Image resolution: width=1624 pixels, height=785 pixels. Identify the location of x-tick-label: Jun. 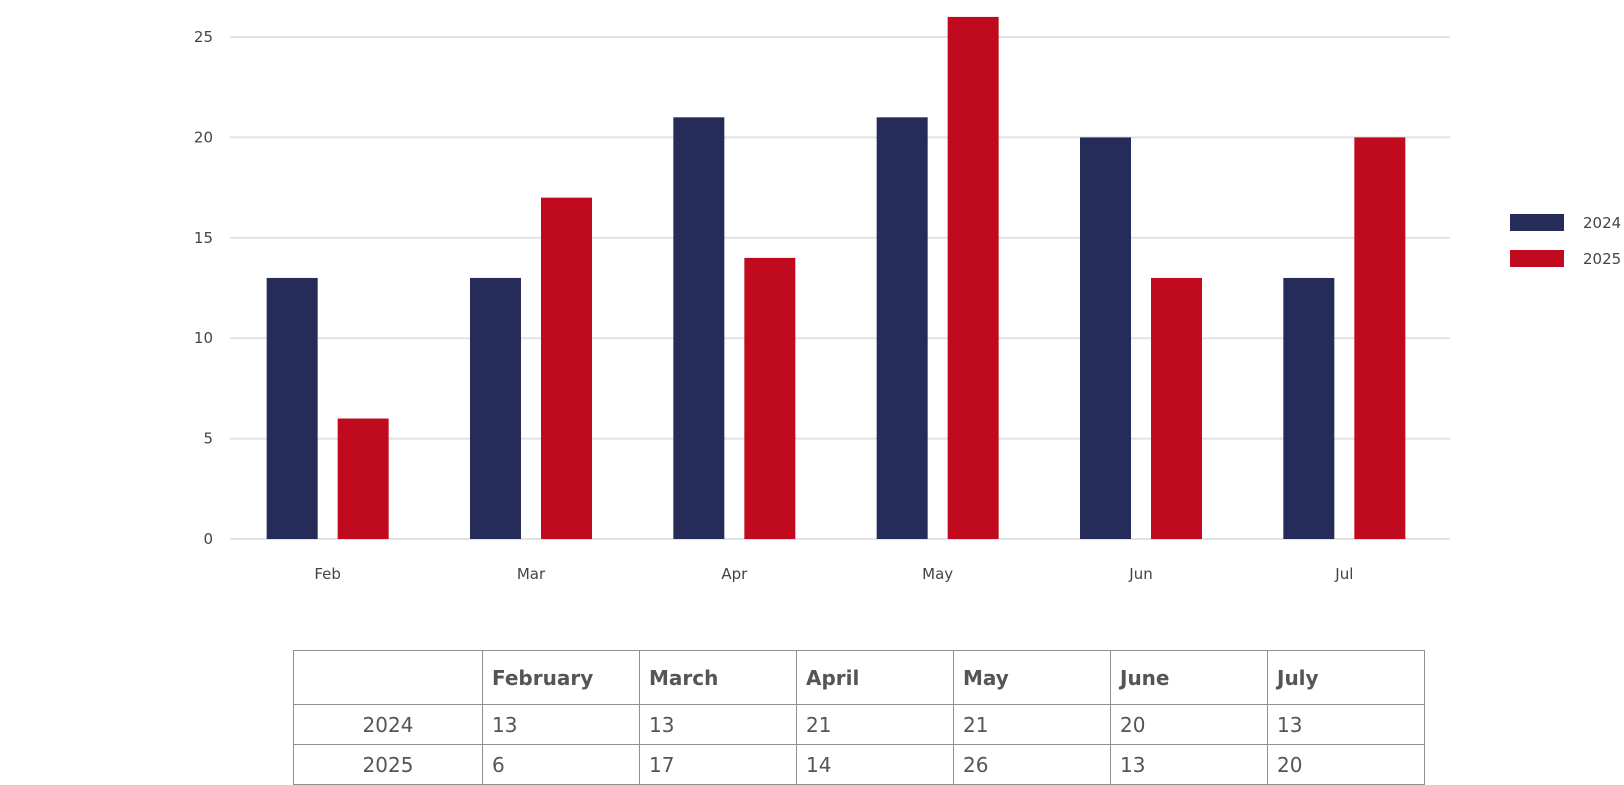
(1140, 574).